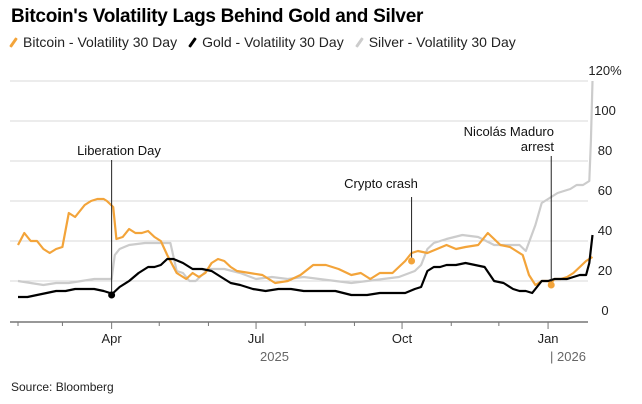 The height and width of the screenshot is (404, 642). I want to click on y-tick-label: 100, so click(605, 110).